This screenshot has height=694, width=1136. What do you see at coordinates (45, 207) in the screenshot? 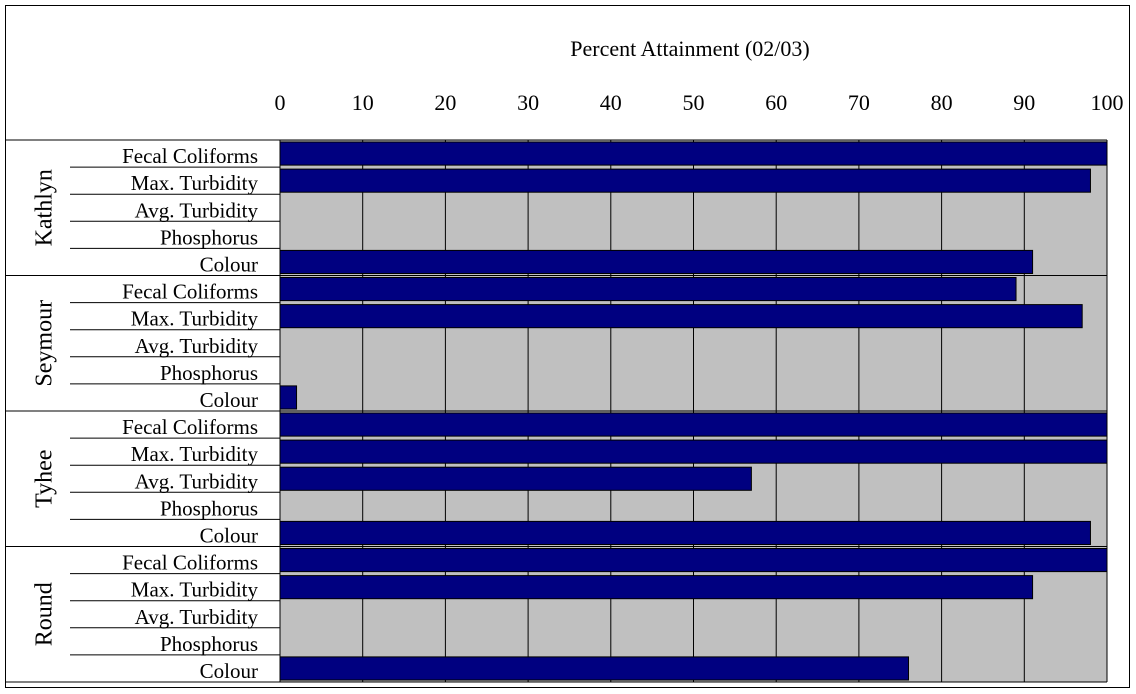
I see `group-label: Kathlyn` at bounding box center [45, 207].